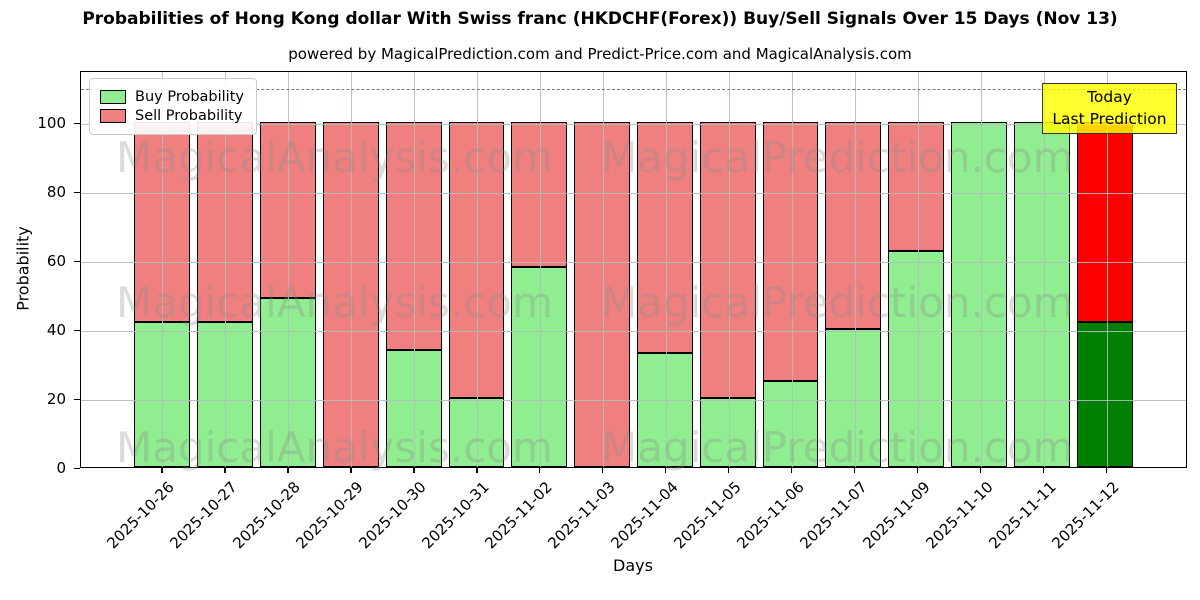  What do you see at coordinates (113, 97) in the screenshot?
I see `buy-color-swatch` at bounding box center [113, 97].